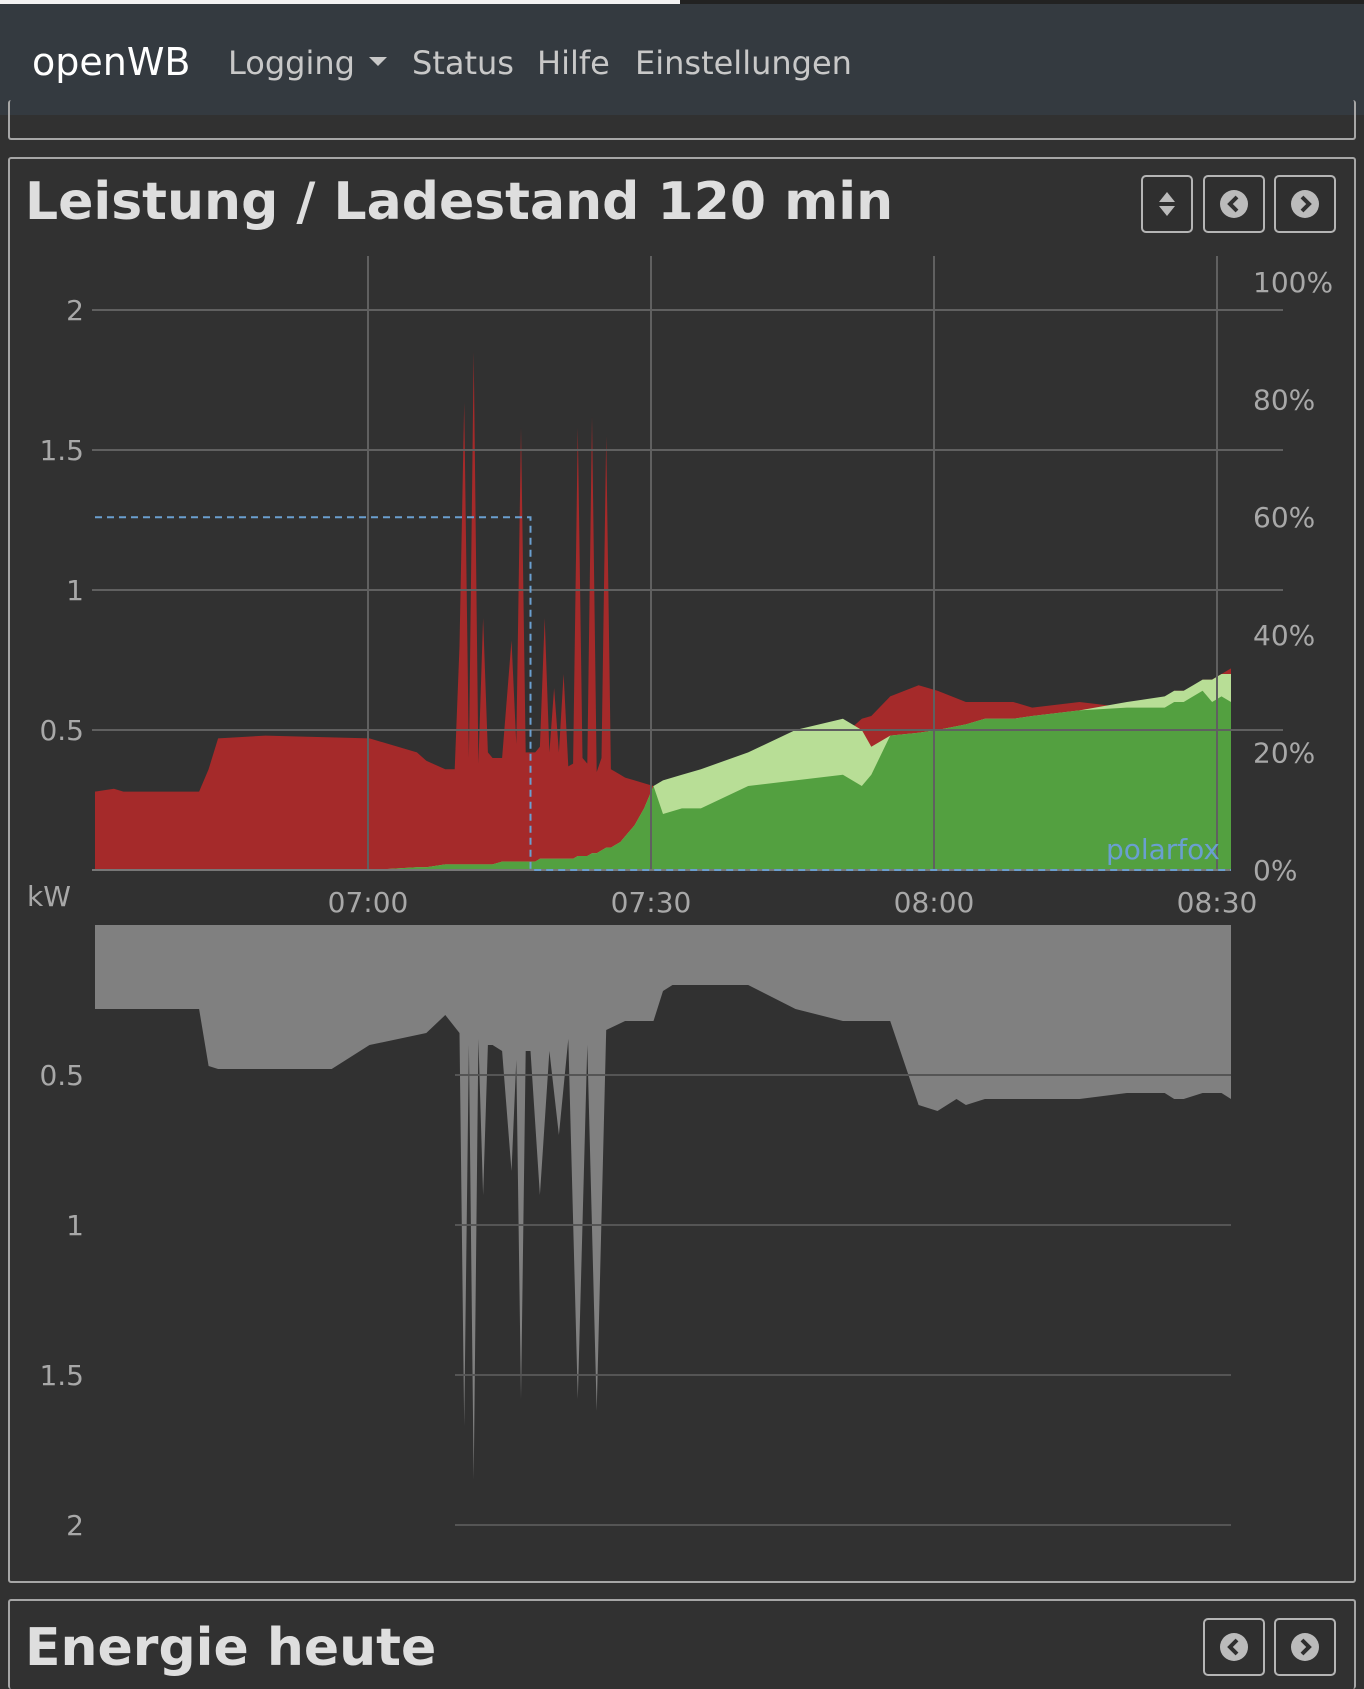 This screenshot has height=1689, width=1364. Describe the element at coordinates (743, 63) in the screenshot. I see `nav-einstellungen: Einstellungen` at that location.